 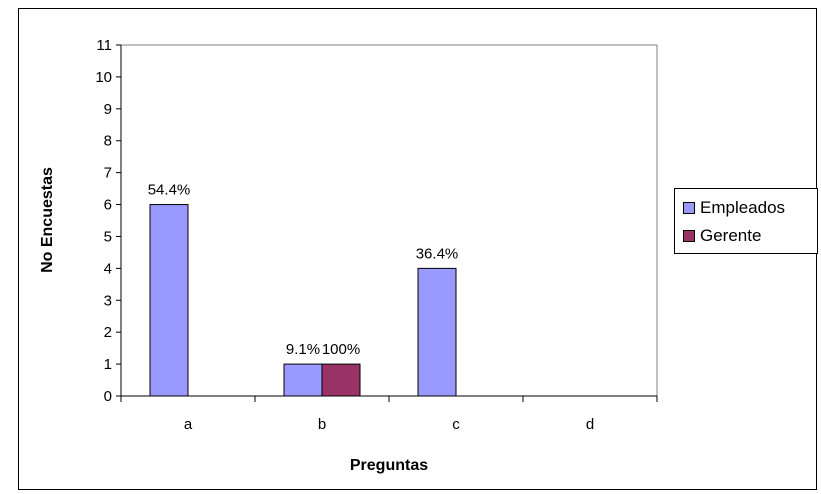 I want to click on bars-layer, so click(x=303, y=300).